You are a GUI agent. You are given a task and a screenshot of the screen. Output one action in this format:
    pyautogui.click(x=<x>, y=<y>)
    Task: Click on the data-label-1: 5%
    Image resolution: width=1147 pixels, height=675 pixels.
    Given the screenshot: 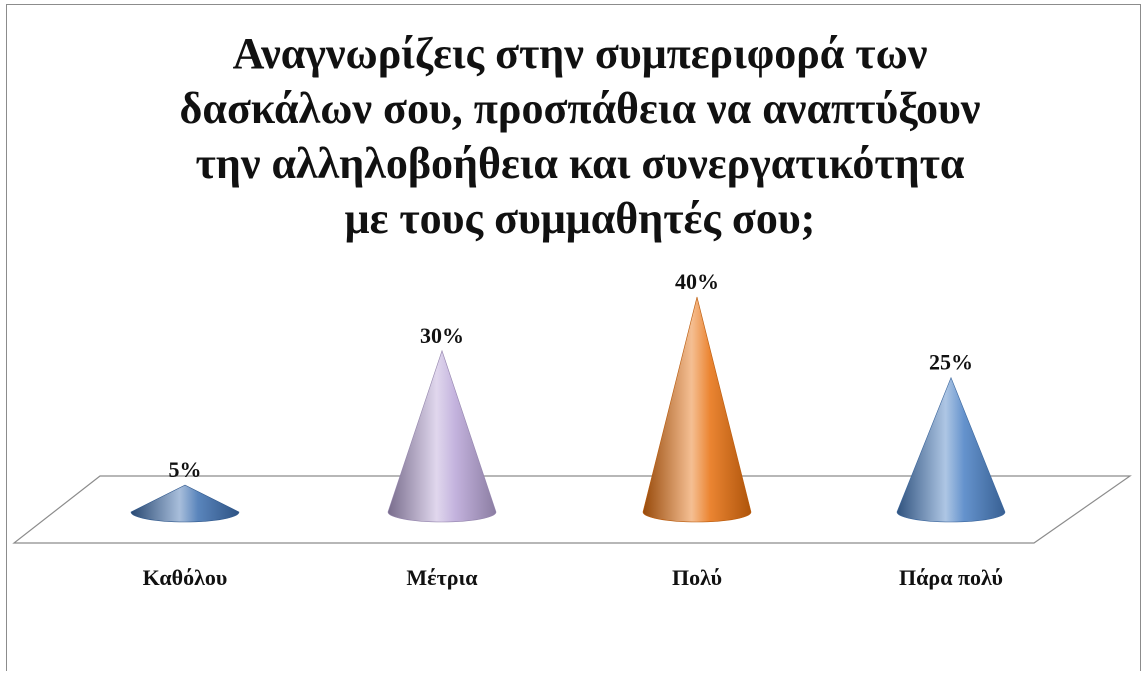 What is the action you would take?
    pyautogui.click(x=185, y=469)
    